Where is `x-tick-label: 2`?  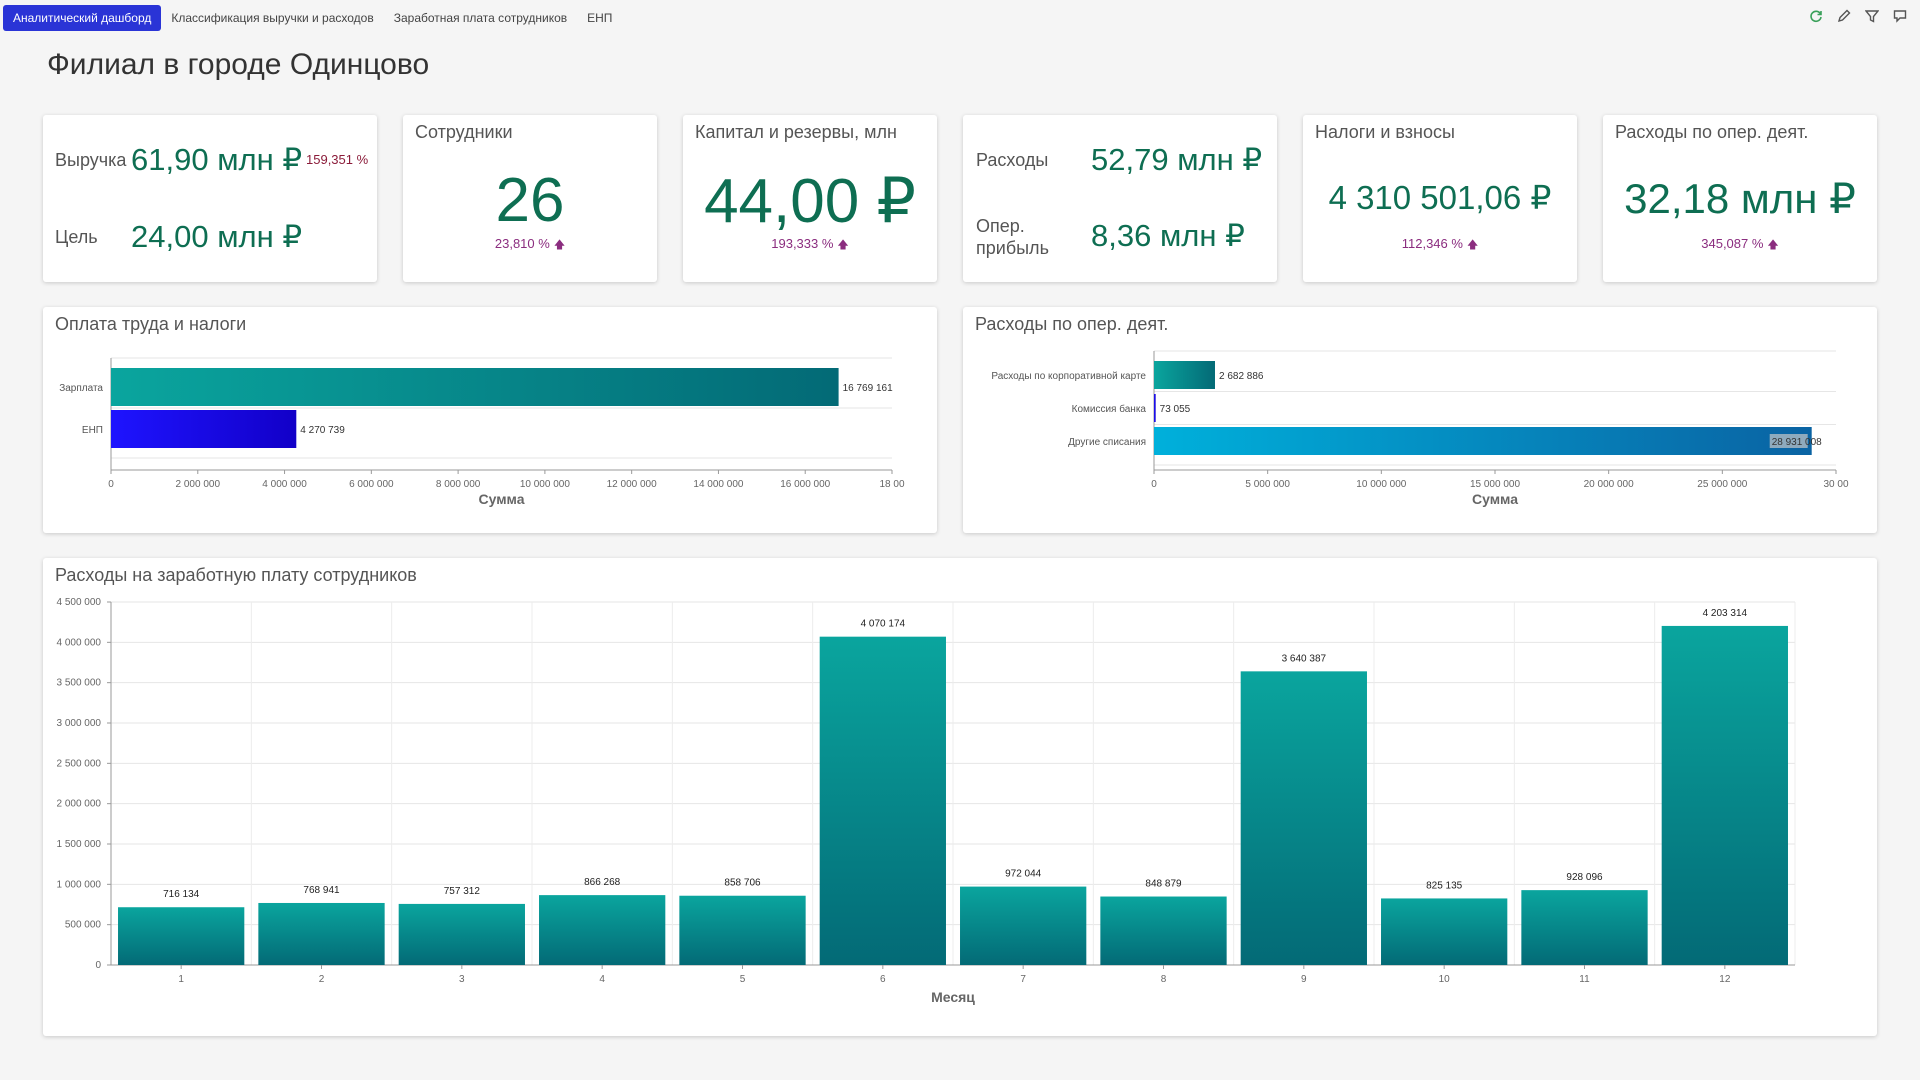 x-tick-label: 2 is located at coordinates (322, 979).